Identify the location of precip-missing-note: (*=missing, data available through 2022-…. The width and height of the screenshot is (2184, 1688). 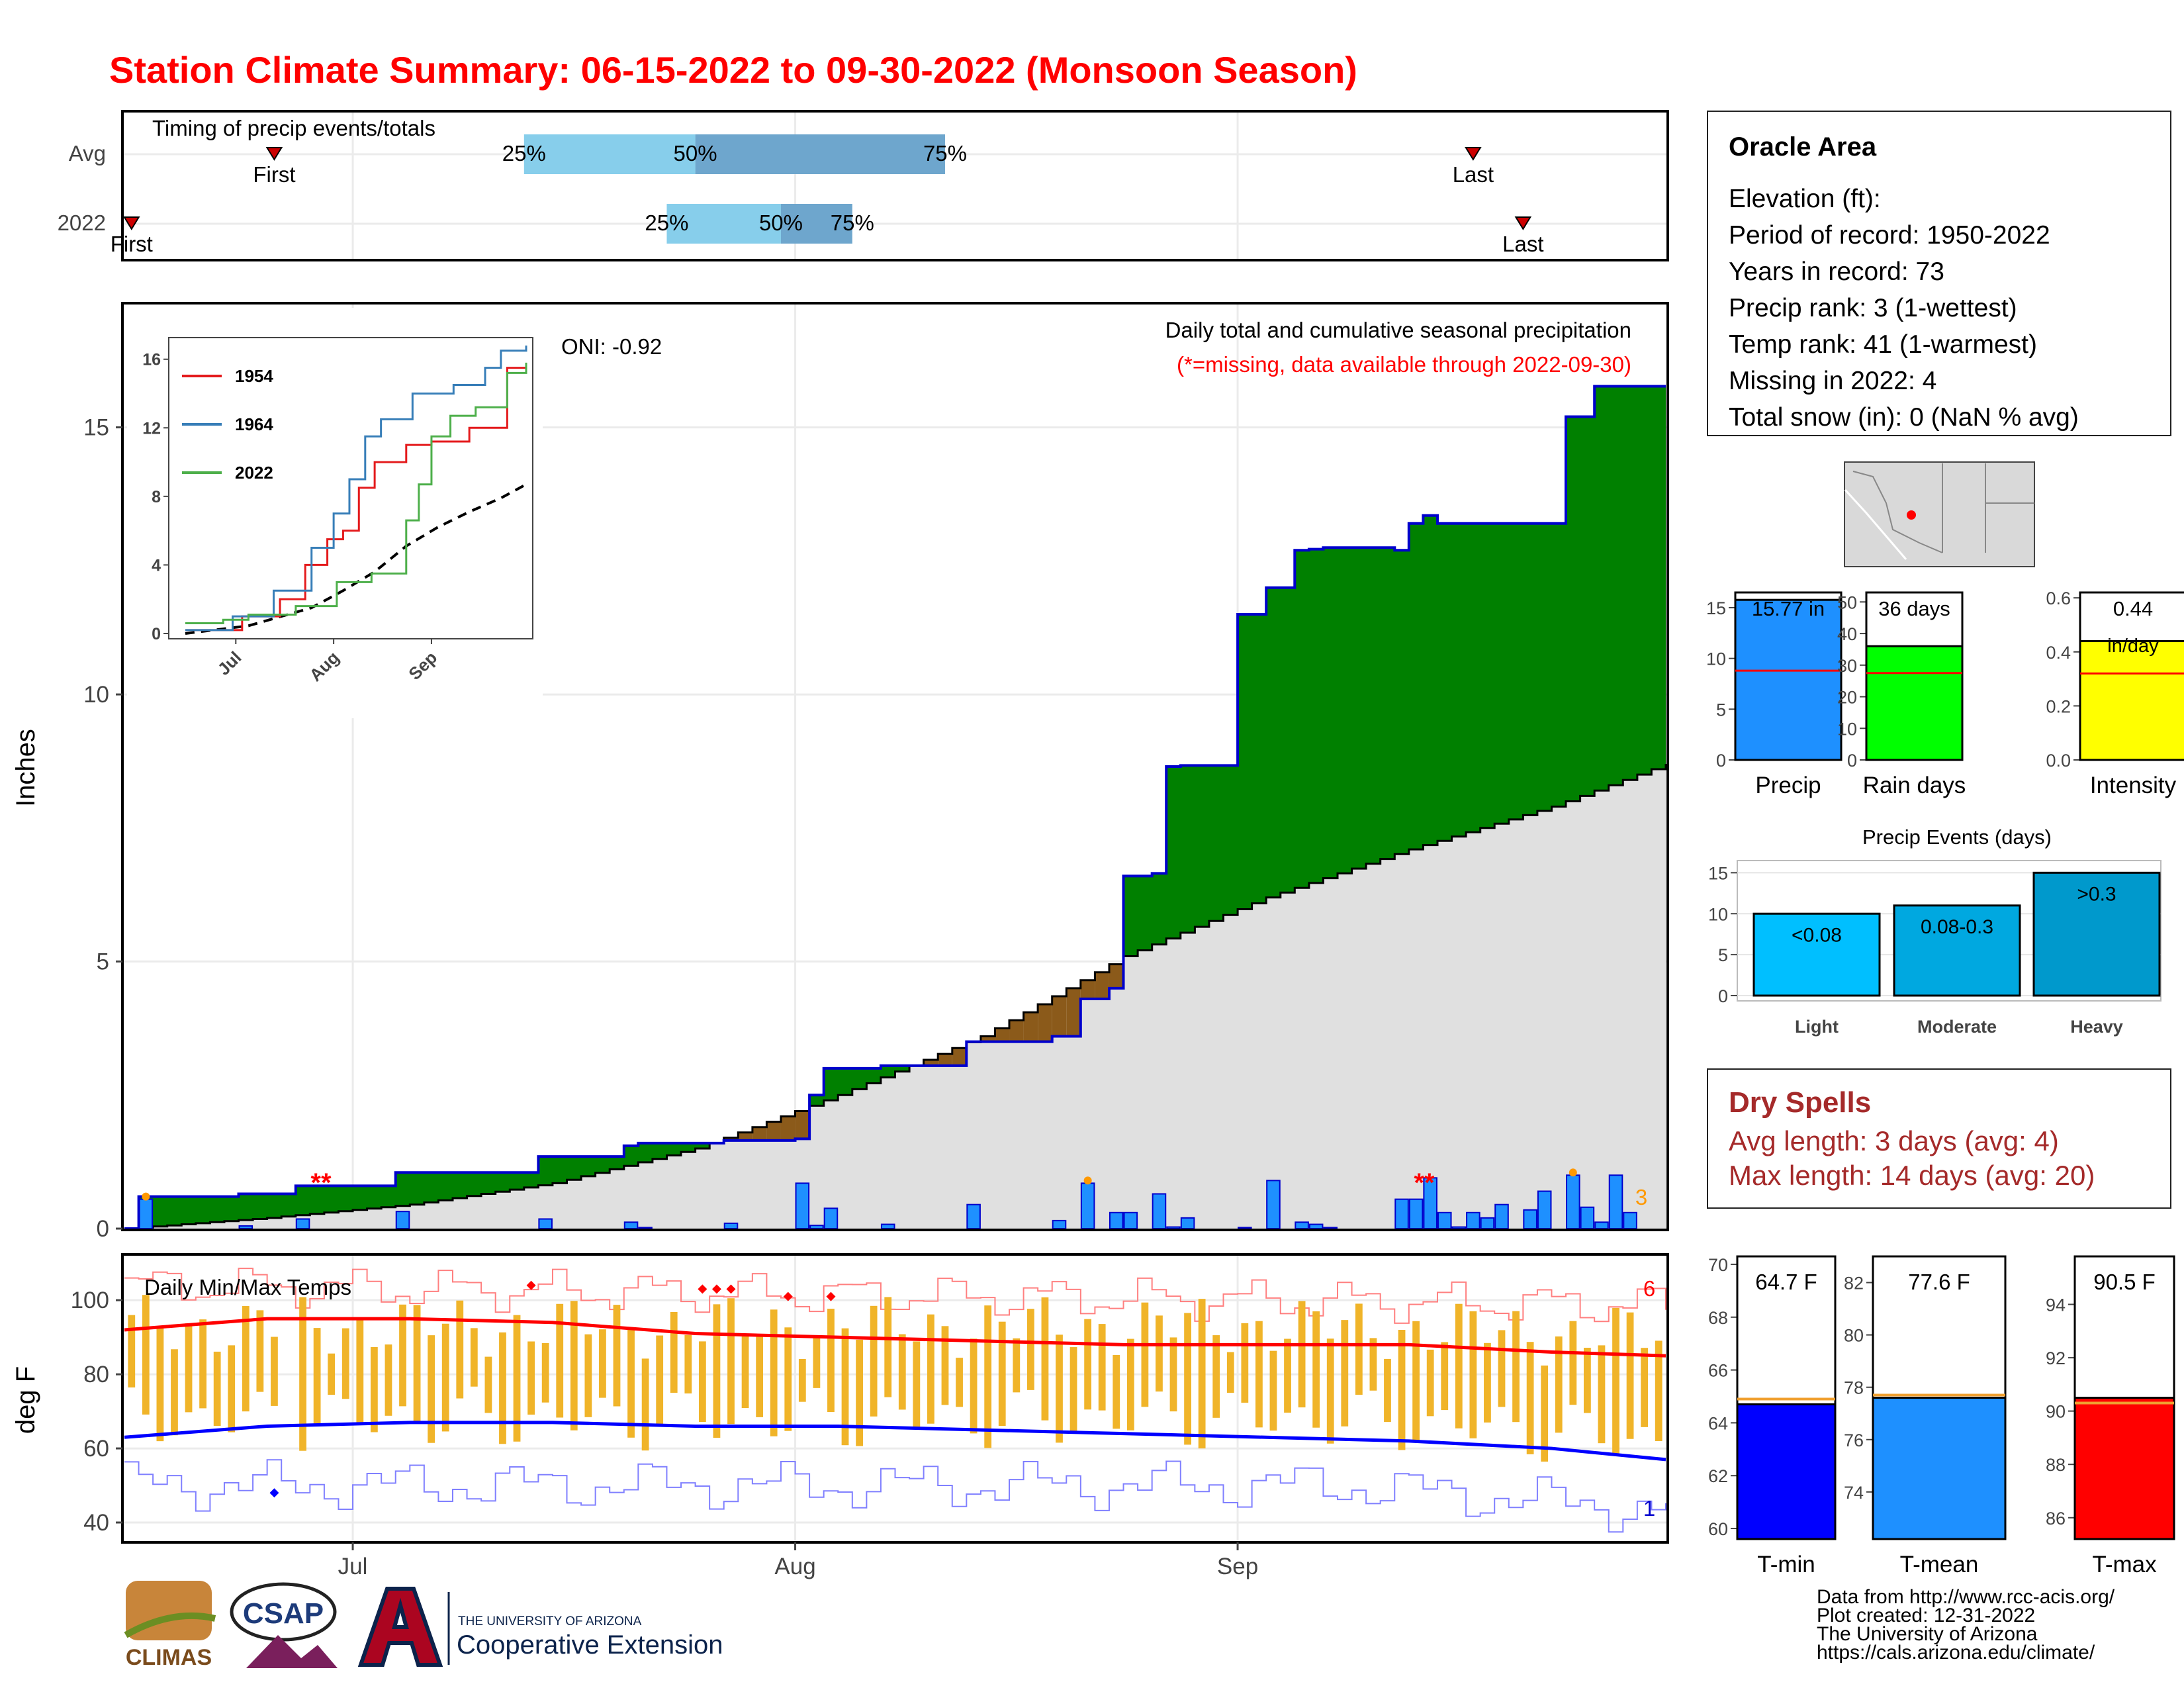
(1404, 364).